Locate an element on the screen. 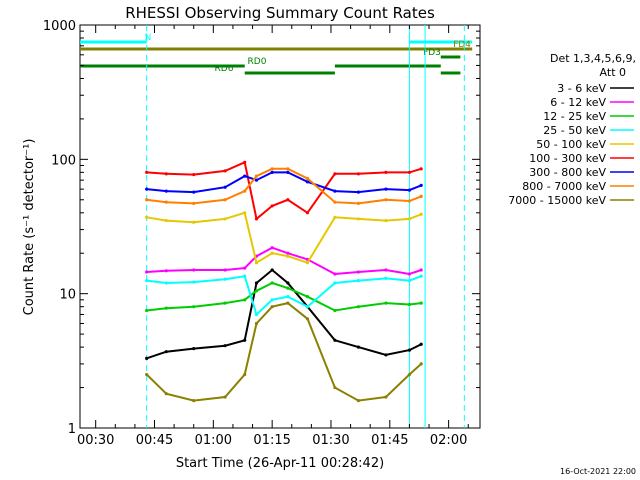 The width and height of the screenshot is (640, 480). legend-label-4: 50 - 100 keV is located at coordinates (571, 144).